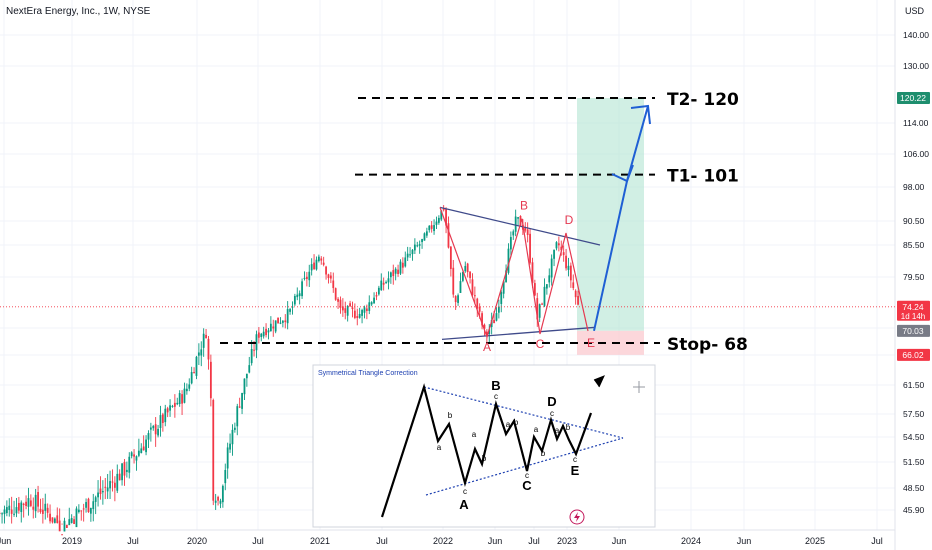 Image resolution: width=932 pixels, height=550 pixels. I want to click on wave-label: C, so click(540, 344).